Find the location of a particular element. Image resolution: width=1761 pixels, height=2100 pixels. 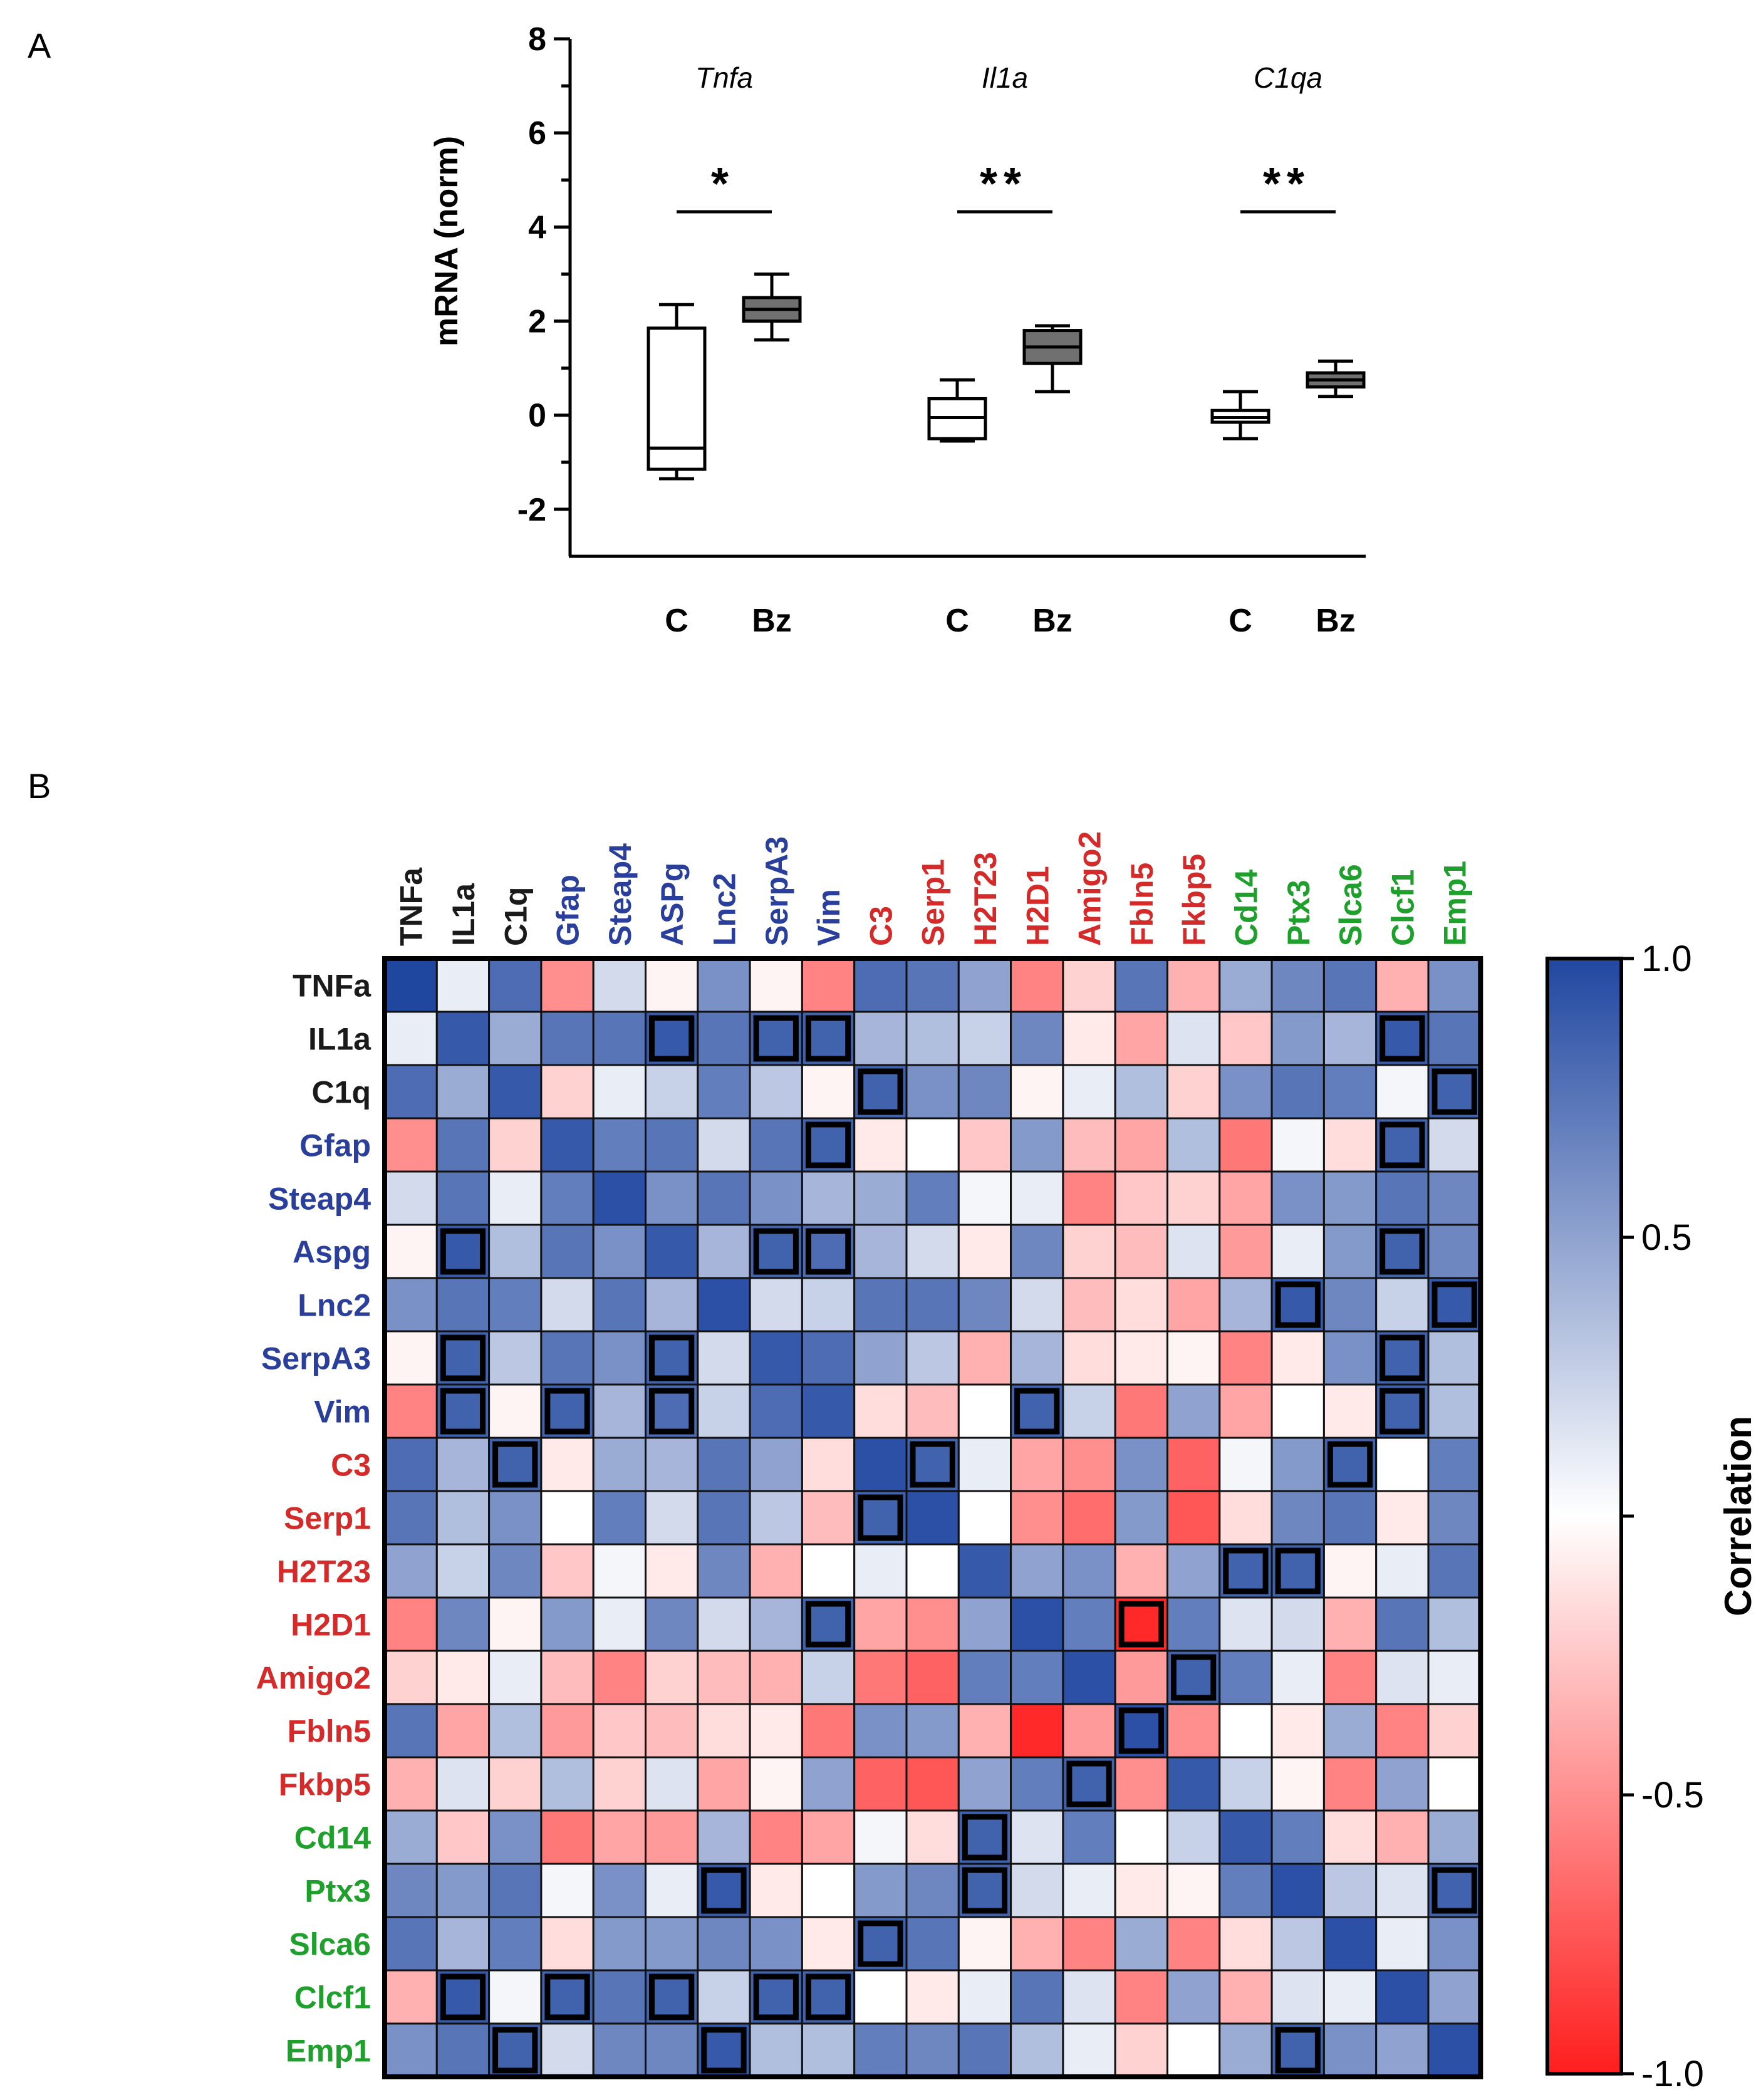

x-category-label: C is located at coordinates (957, 621).